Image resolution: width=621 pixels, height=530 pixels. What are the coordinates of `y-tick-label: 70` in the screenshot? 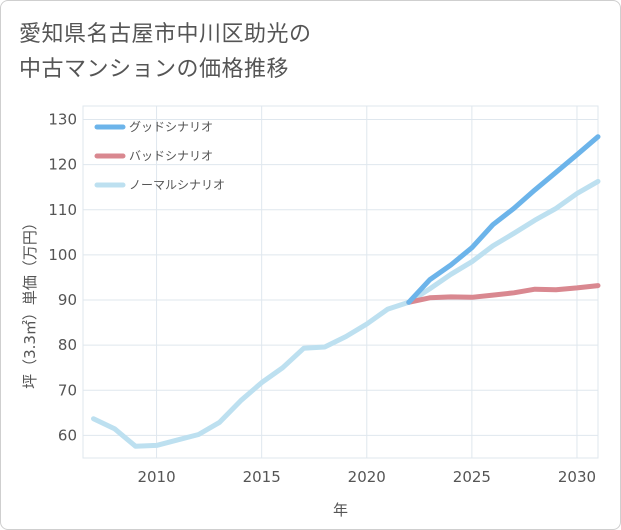 It's located at (67, 390).